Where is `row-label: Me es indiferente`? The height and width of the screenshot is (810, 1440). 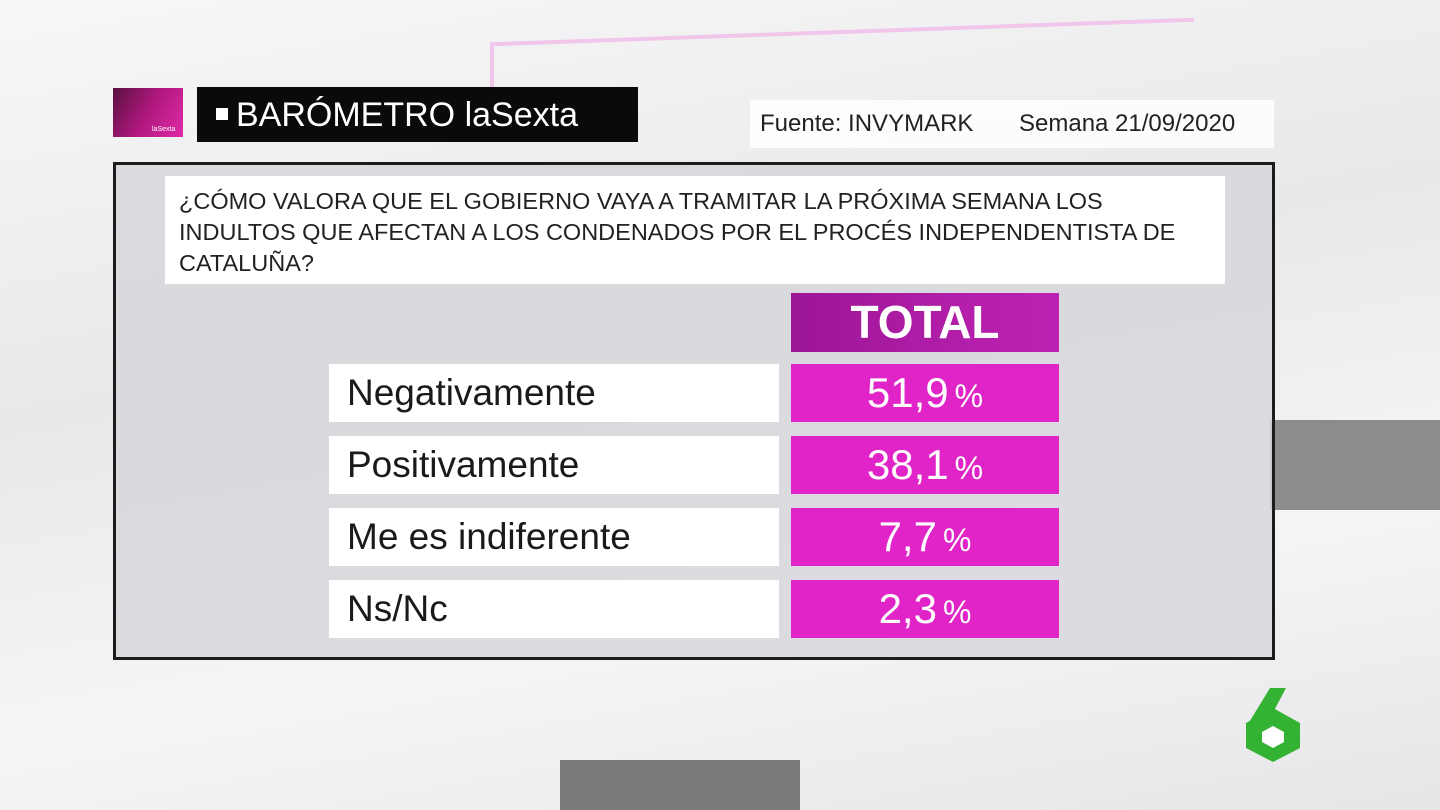 row-label: Me es indiferente is located at coordinates (554, 537).